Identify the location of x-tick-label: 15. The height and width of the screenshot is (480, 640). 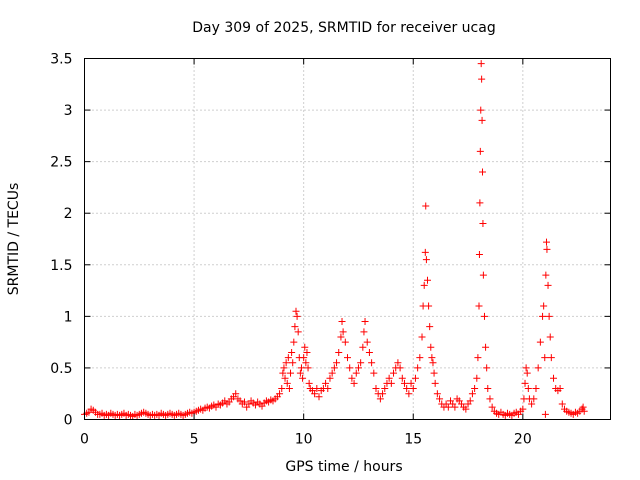
(413, 440).